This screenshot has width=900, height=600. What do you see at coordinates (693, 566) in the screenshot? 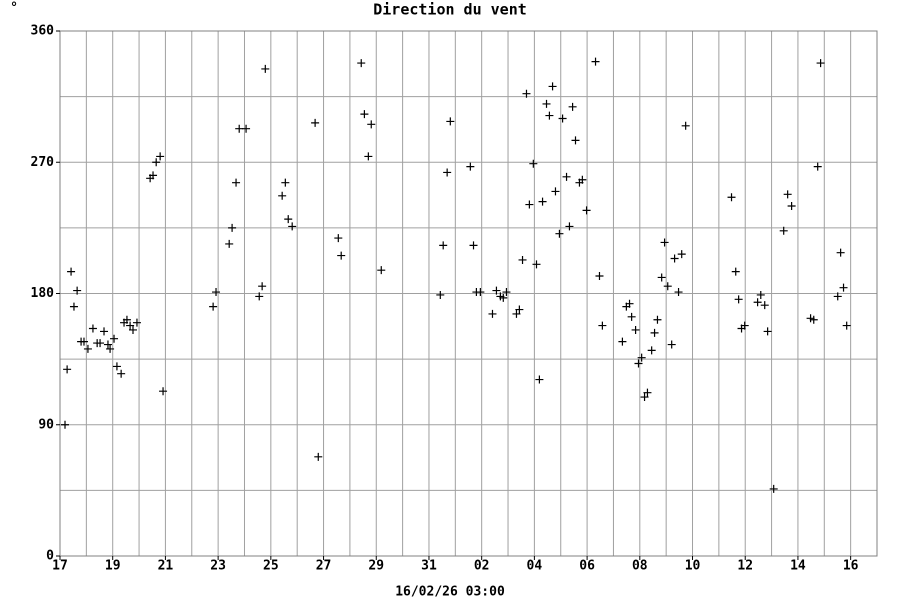
I see `x-tick-label: 10` at bounding box center [693, 566].